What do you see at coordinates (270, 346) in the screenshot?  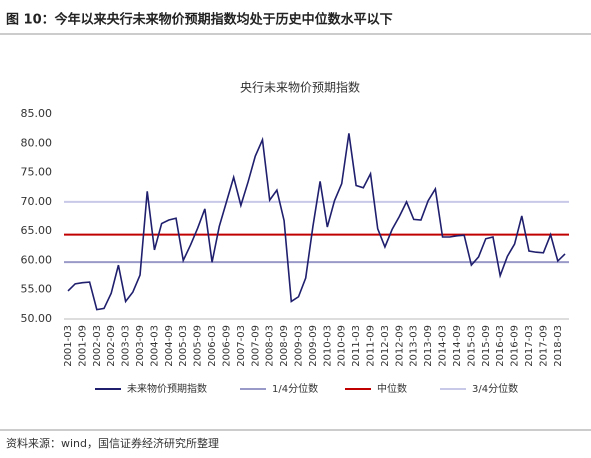 I see `x-tick-label: 2008-03` at bounding box center [270, 346].